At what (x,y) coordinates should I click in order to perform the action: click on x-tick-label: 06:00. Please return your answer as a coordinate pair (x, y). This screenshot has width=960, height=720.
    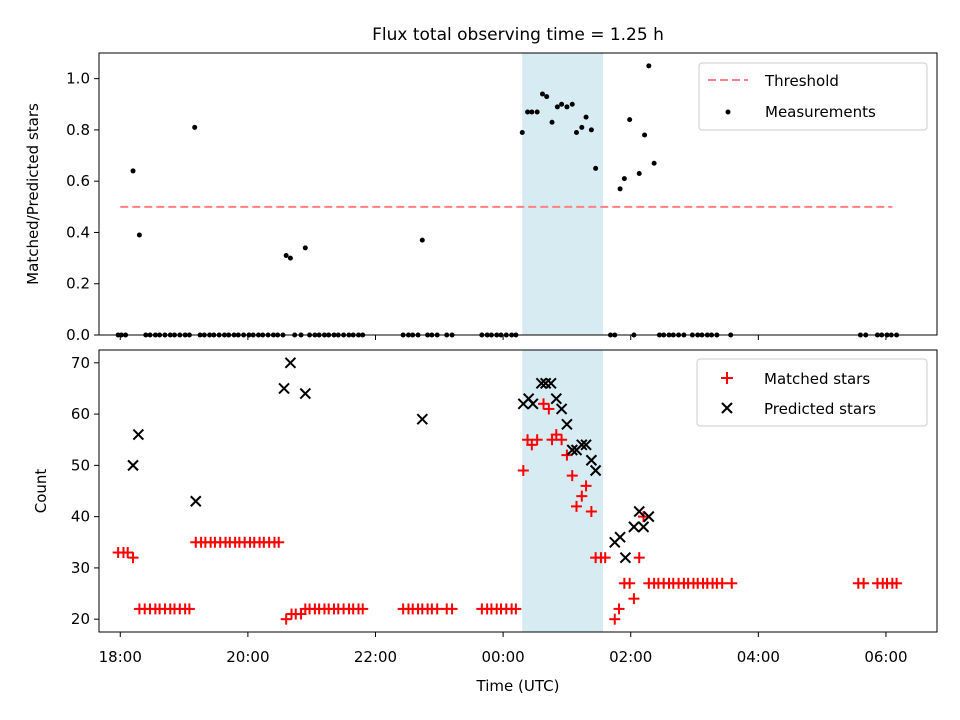
    Looking at the image, I should click on (885, 657).